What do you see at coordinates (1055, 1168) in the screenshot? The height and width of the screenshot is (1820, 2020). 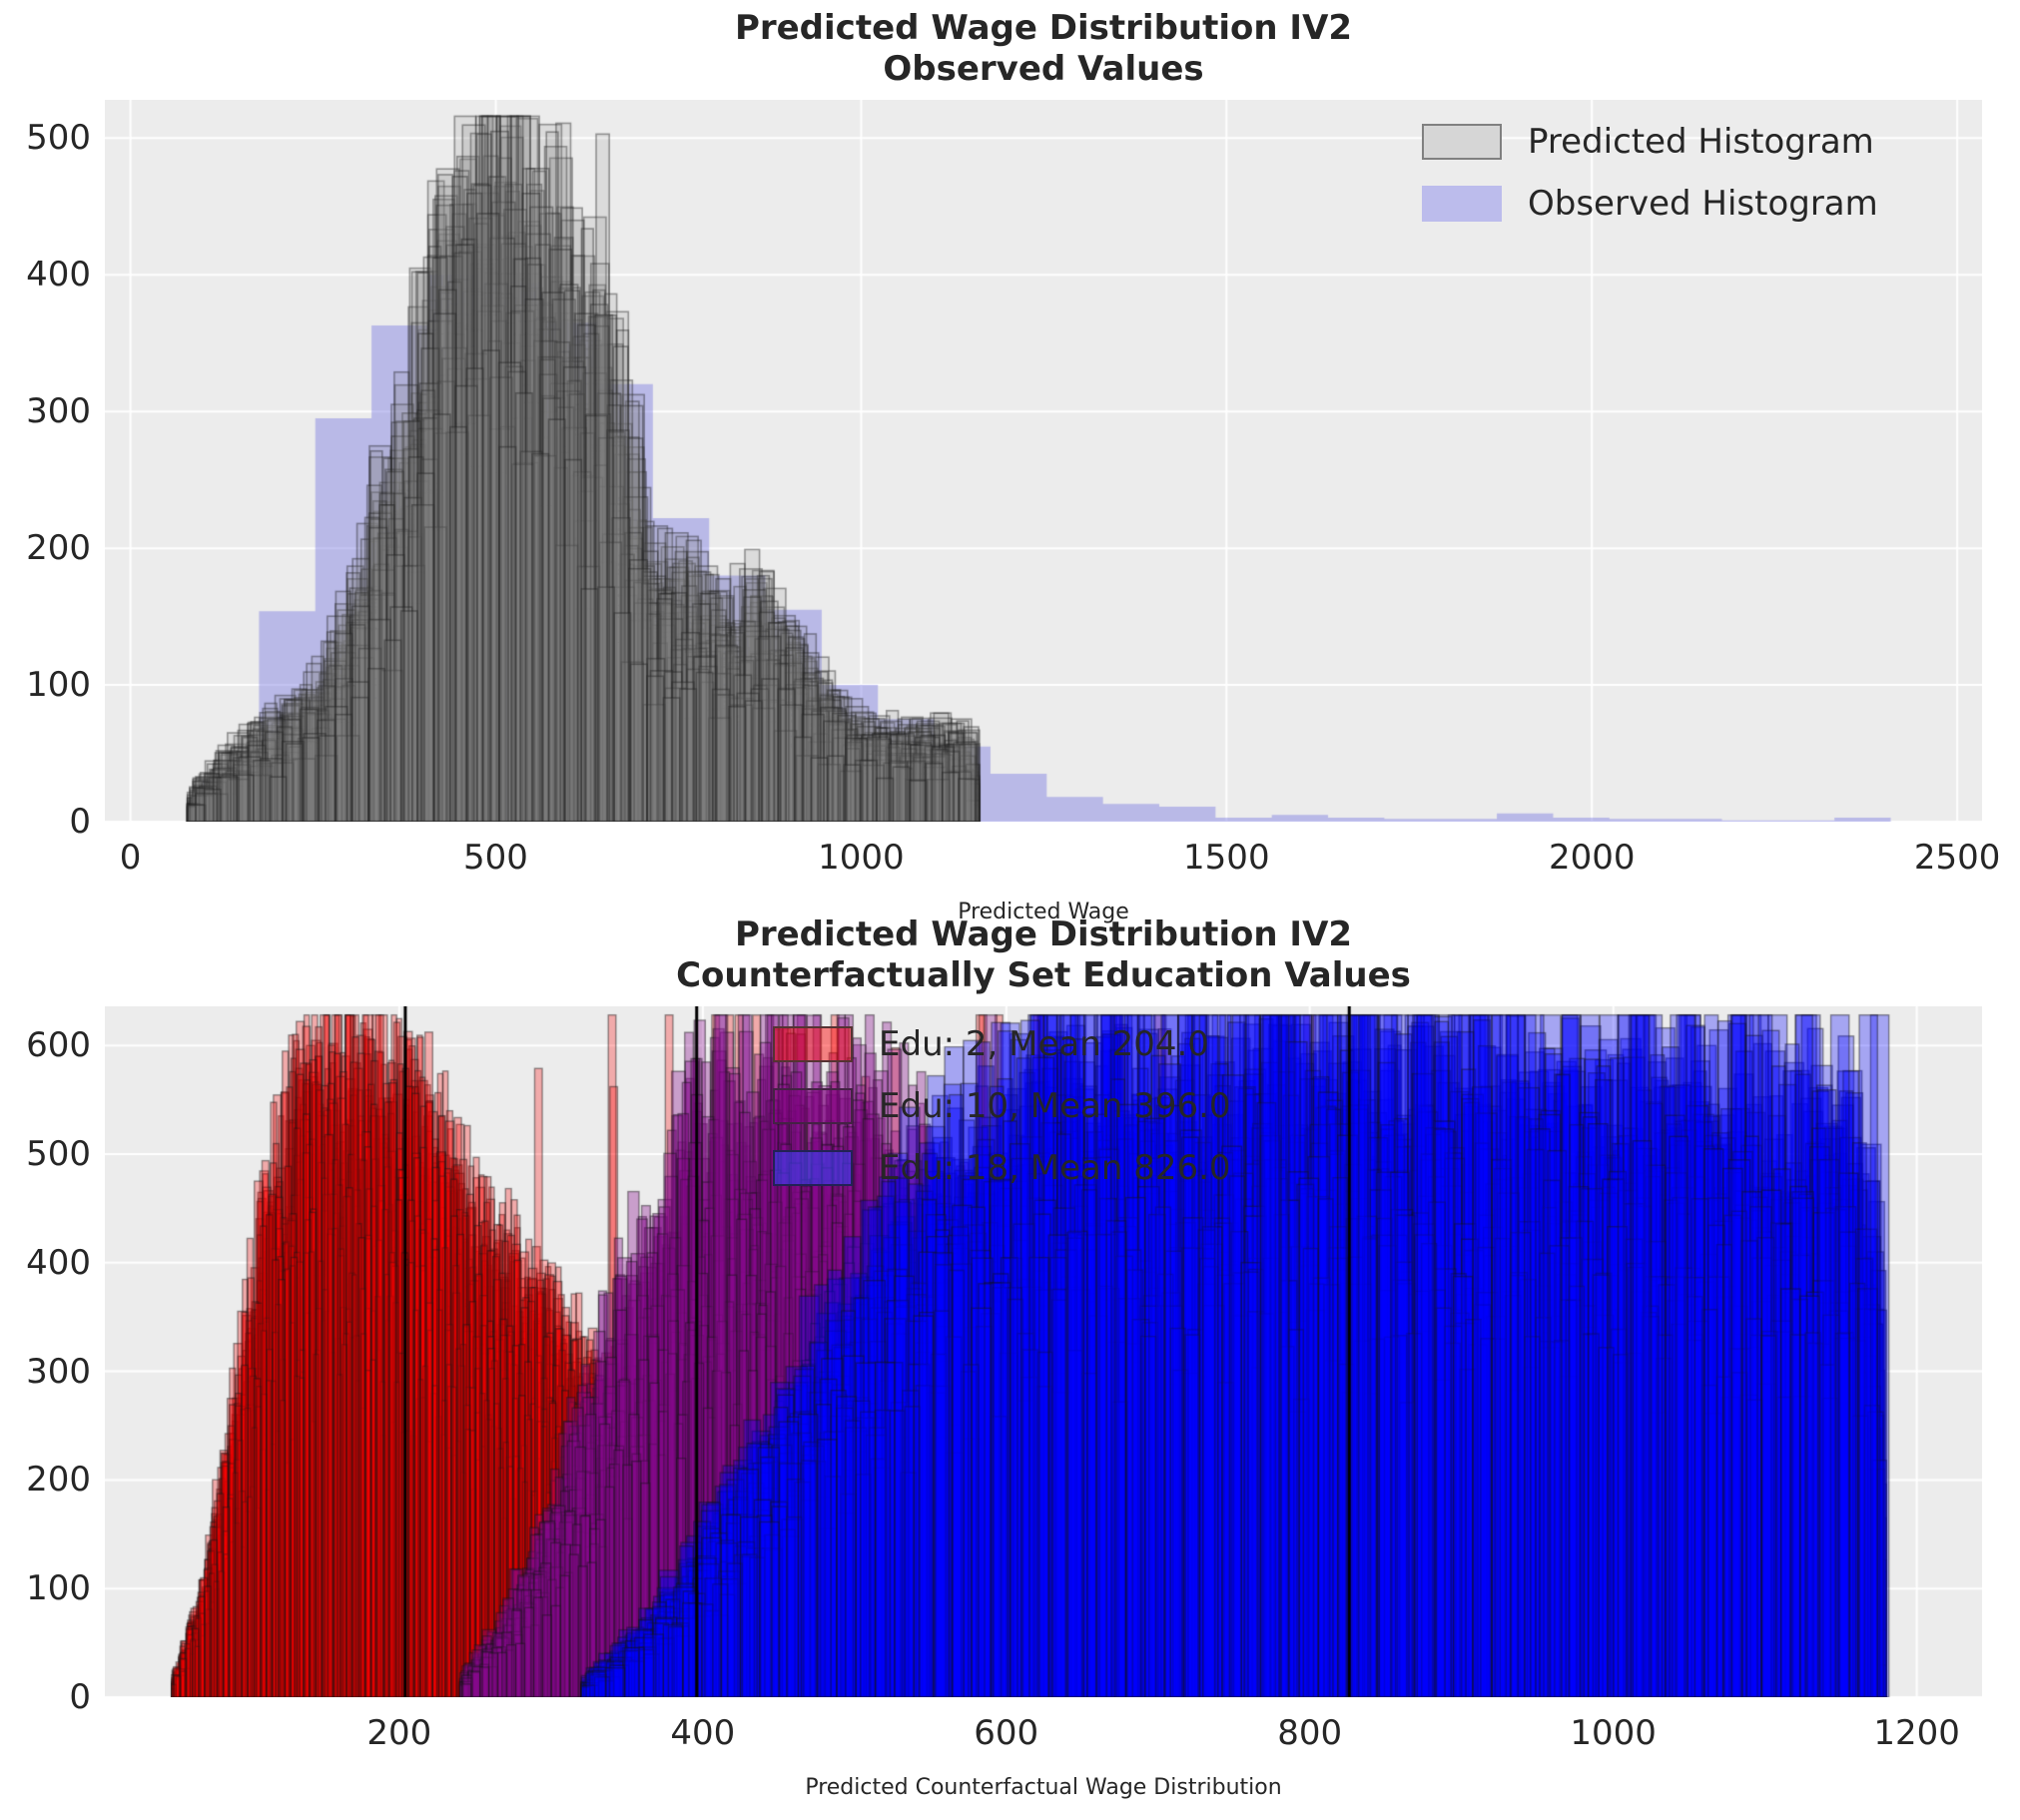 I see `legend-label: Edu: 18, Mean 826.0` at bounding box center [1055, 1168].